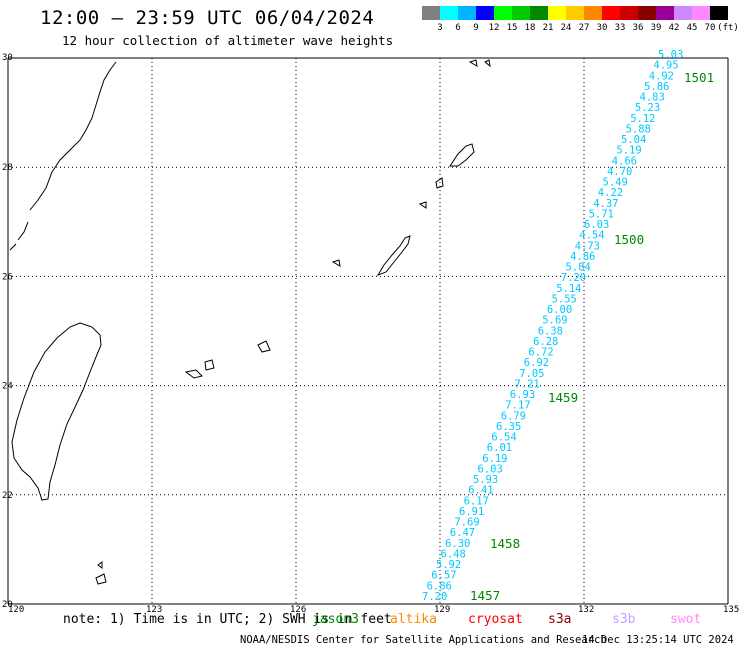 The image size is (740, 650). Describe the element at coordinates (638, 28) in the screenshot. I see `colorbar-tick-label: 36` at that location.